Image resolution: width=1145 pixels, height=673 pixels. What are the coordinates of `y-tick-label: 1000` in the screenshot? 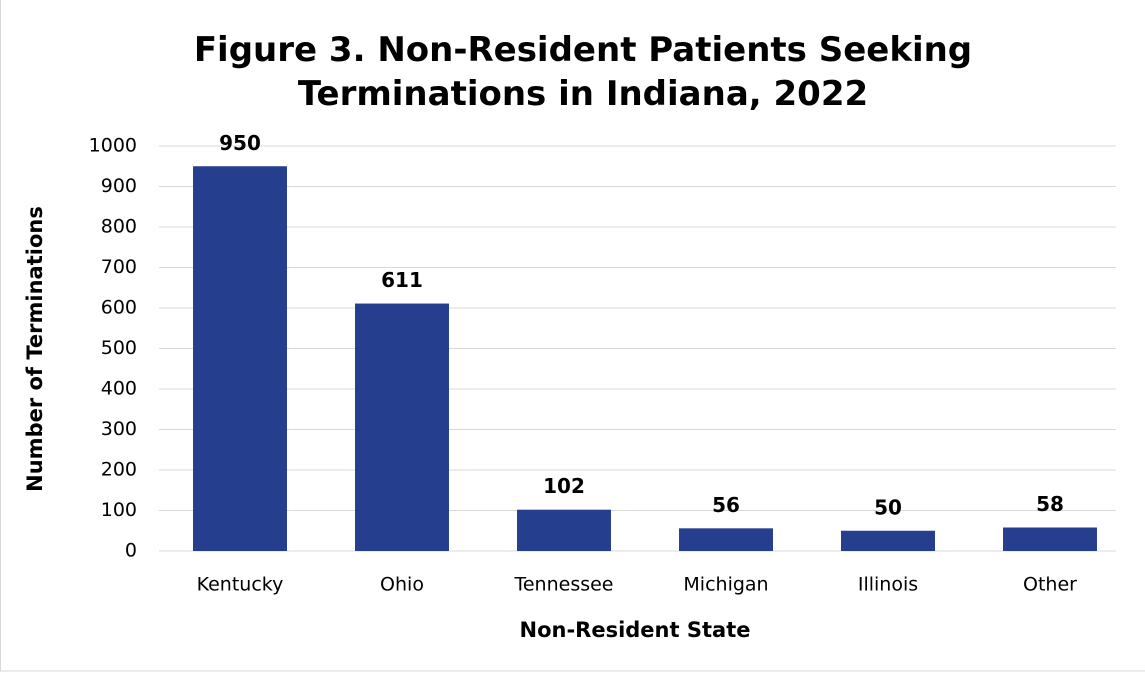 It's located at (113, 146).